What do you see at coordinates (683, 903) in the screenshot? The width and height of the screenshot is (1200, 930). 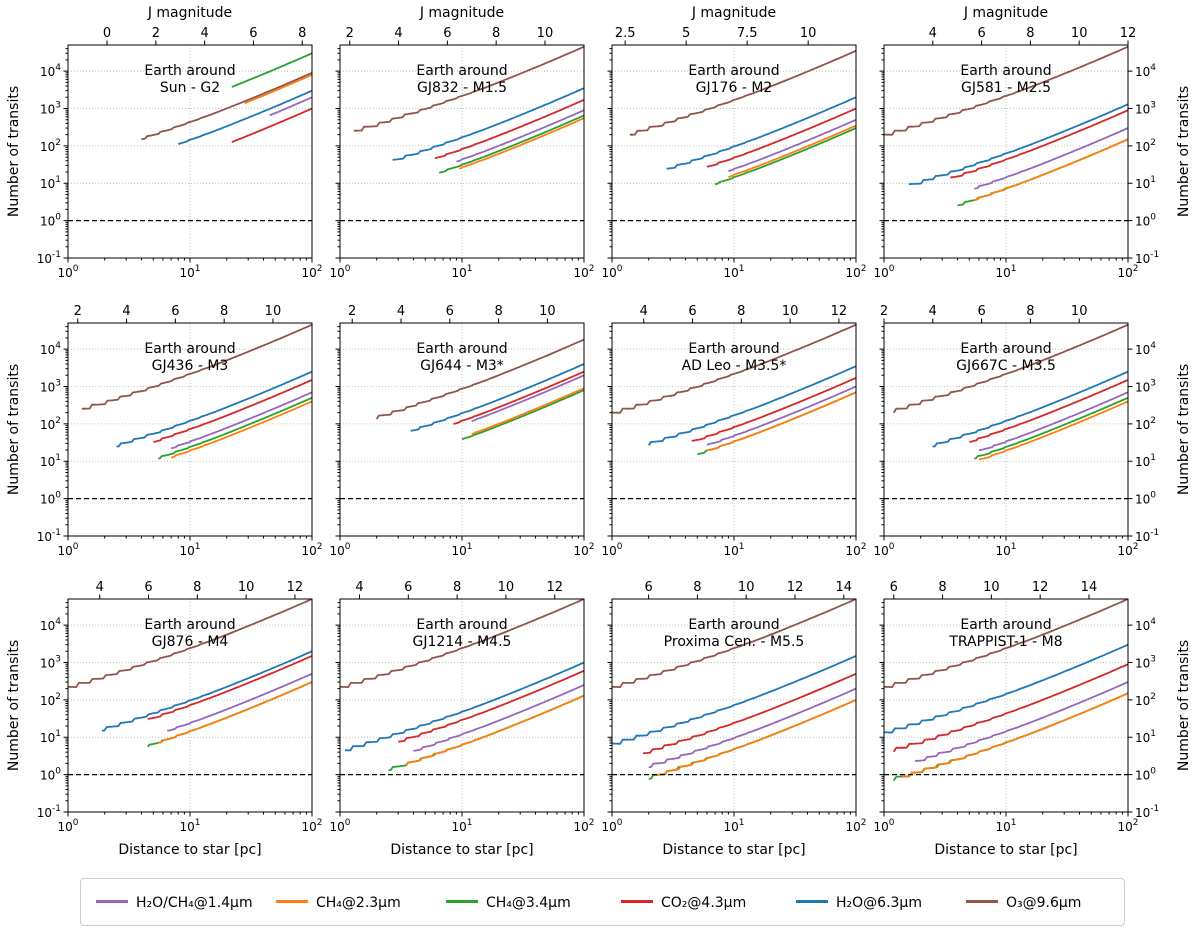 I see `legend-item-co2: CO₂@4.3μm` at bounding box center [683, 903].